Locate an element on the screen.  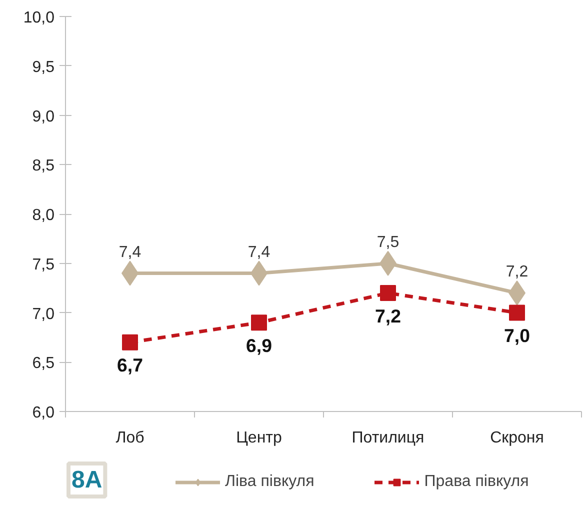
y-tick-label: 6,5 is located at coordinates (43, 363).